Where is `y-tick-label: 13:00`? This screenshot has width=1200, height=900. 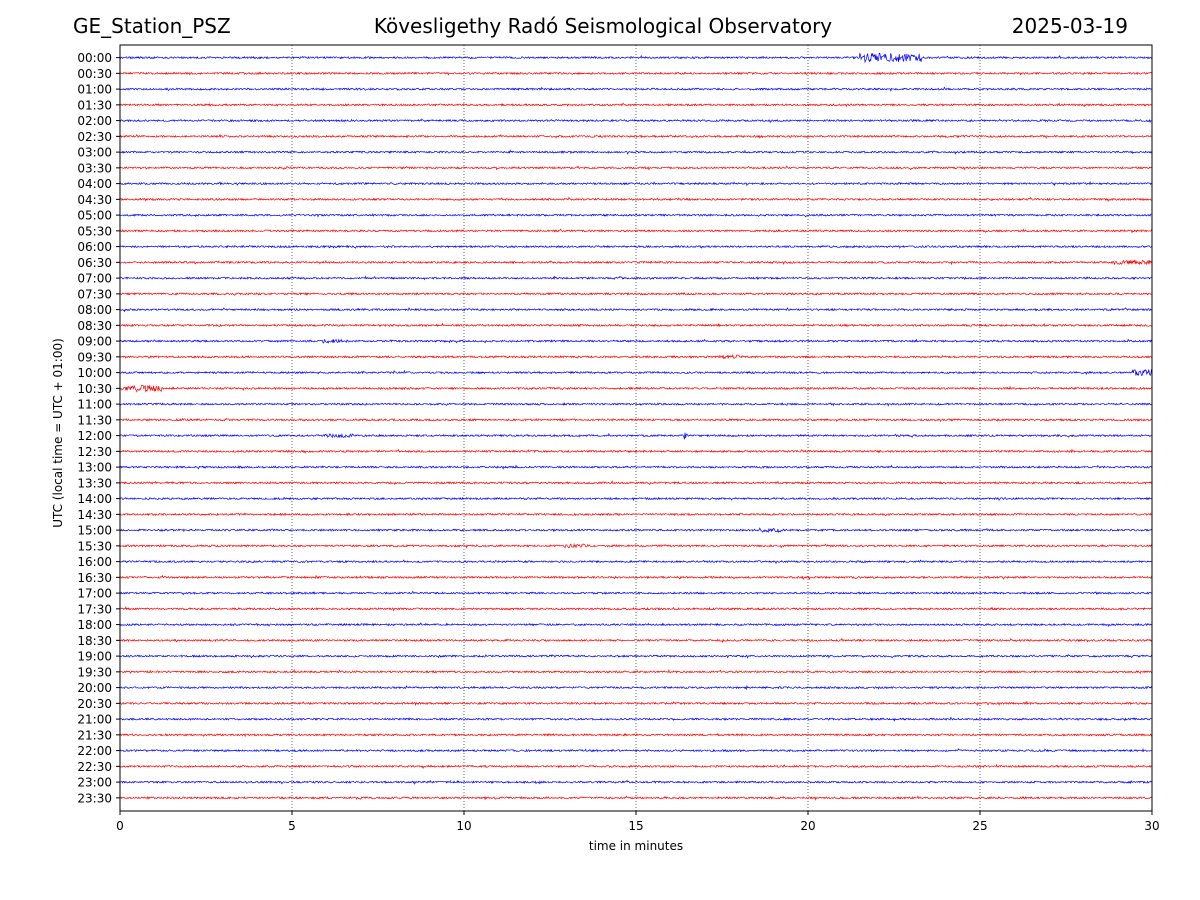 y-tick-label: 13:00 is located at coordinates (94, 468).